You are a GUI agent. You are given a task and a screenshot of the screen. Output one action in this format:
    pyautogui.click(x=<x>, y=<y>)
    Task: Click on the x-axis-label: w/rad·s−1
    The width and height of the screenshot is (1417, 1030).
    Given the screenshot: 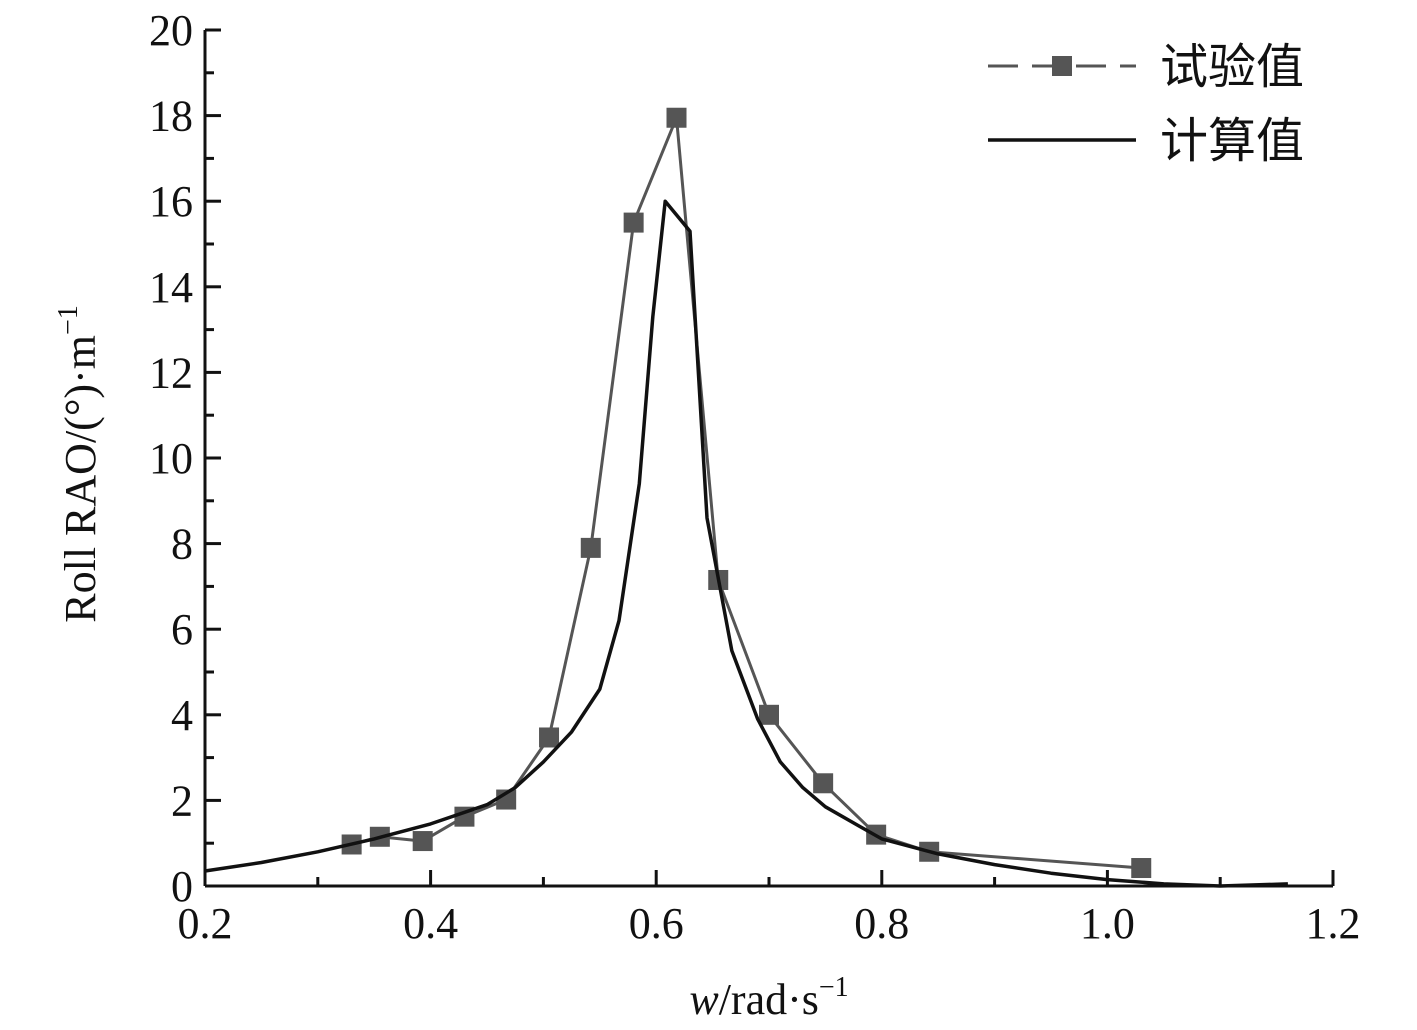 What is the action you would take?
    pyautogui.click(x=768, y=998)
    